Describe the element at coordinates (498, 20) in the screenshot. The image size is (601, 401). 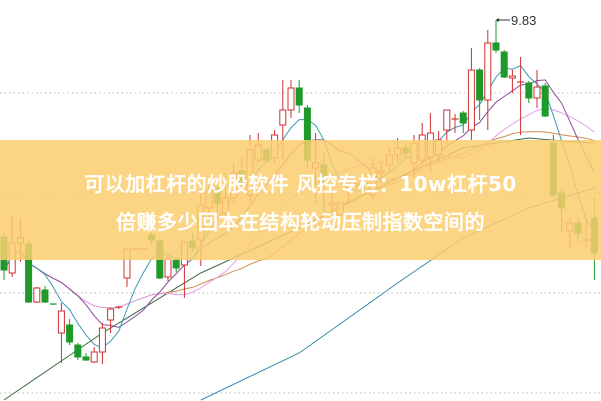
I see `max-marker-dot` at that location.